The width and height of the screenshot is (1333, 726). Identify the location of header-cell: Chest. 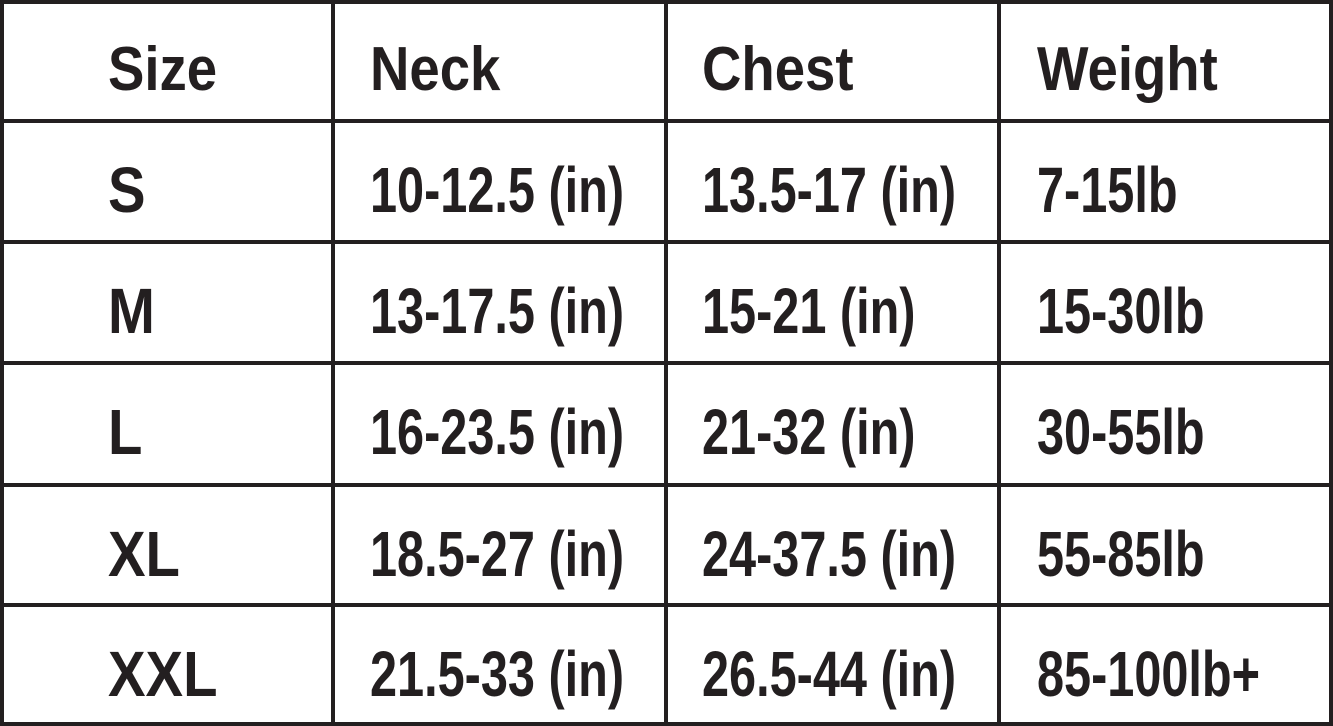
(778, 69).